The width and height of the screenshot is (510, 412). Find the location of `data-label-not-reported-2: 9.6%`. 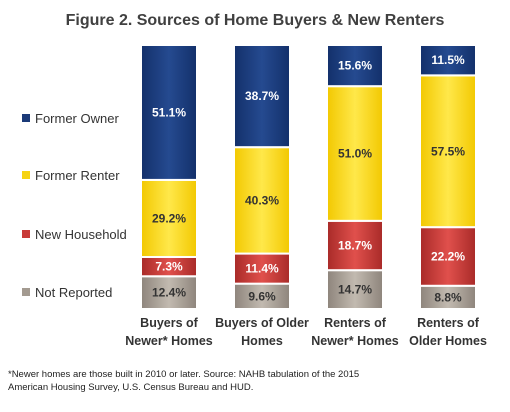

data-label-not-reported-2: 9.6% is located at coordinates (262, 296).